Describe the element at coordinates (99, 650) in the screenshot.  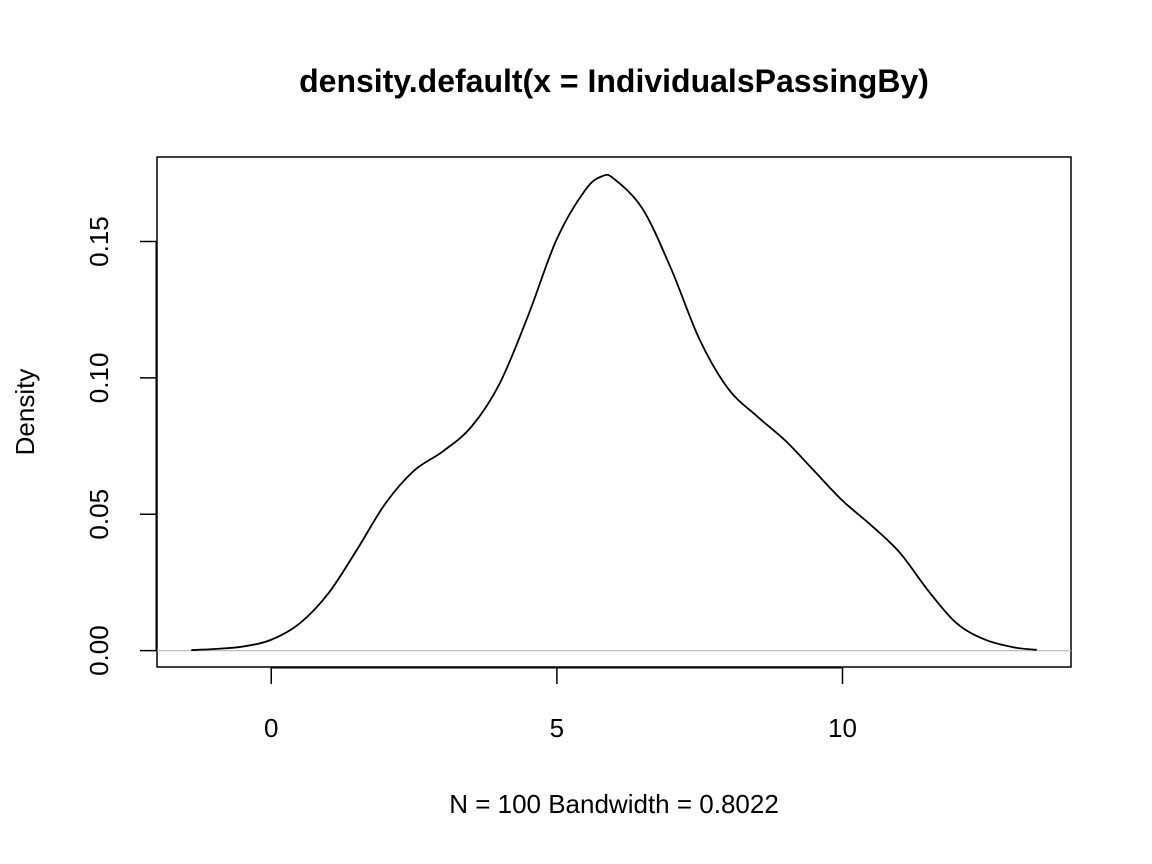
I see `y-tick-label: 0.00` at that location.